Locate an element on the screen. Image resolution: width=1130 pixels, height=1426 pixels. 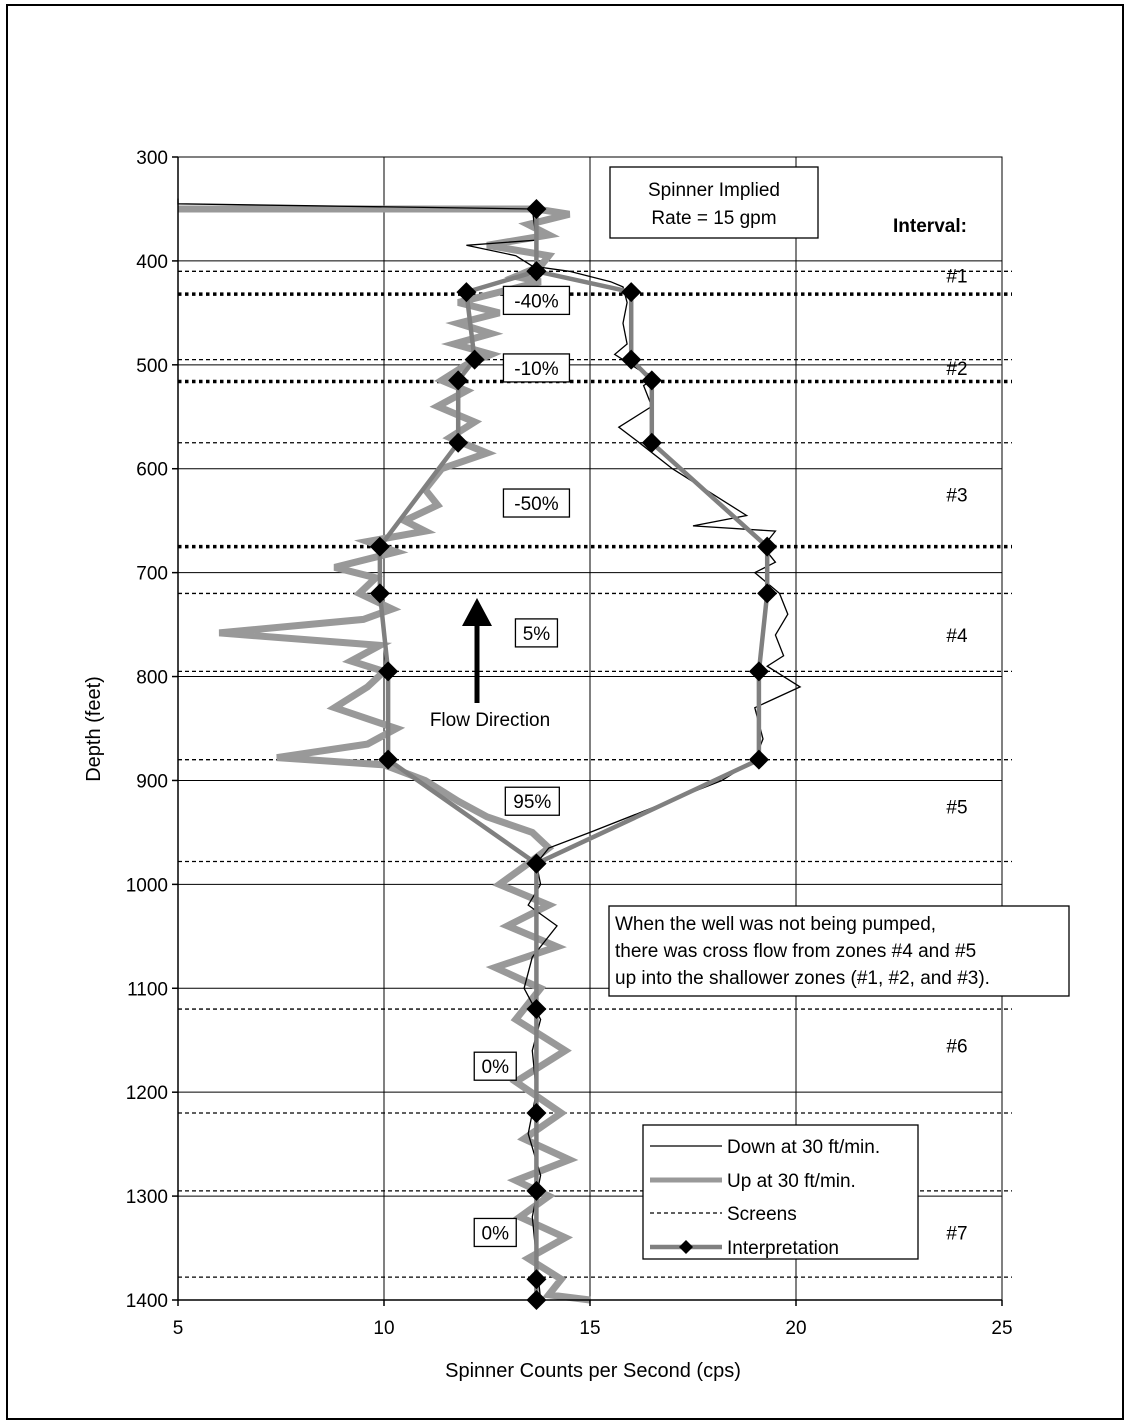
legend-box is located at coordinates (780, 1192).